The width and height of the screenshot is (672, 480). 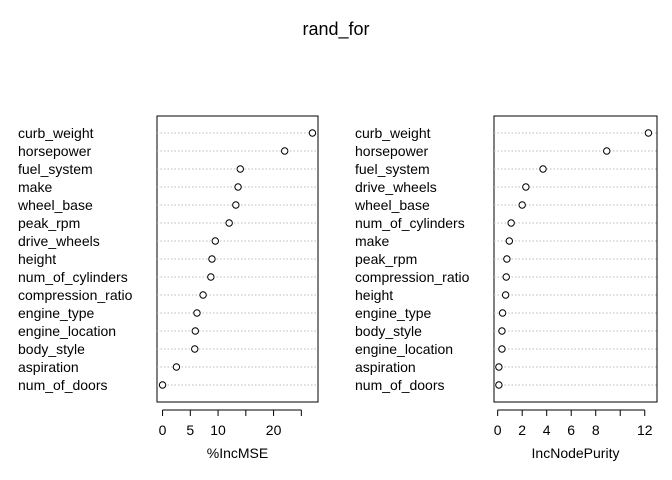 I want to click on x-tick-label: 2, so click(x=522, y=430).